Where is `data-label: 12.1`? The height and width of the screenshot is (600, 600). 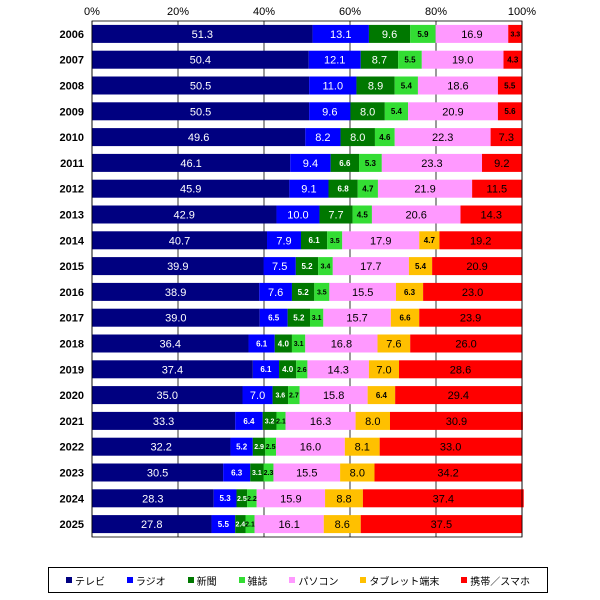 data-label: 12.1 is located at coordinates (334, 61).